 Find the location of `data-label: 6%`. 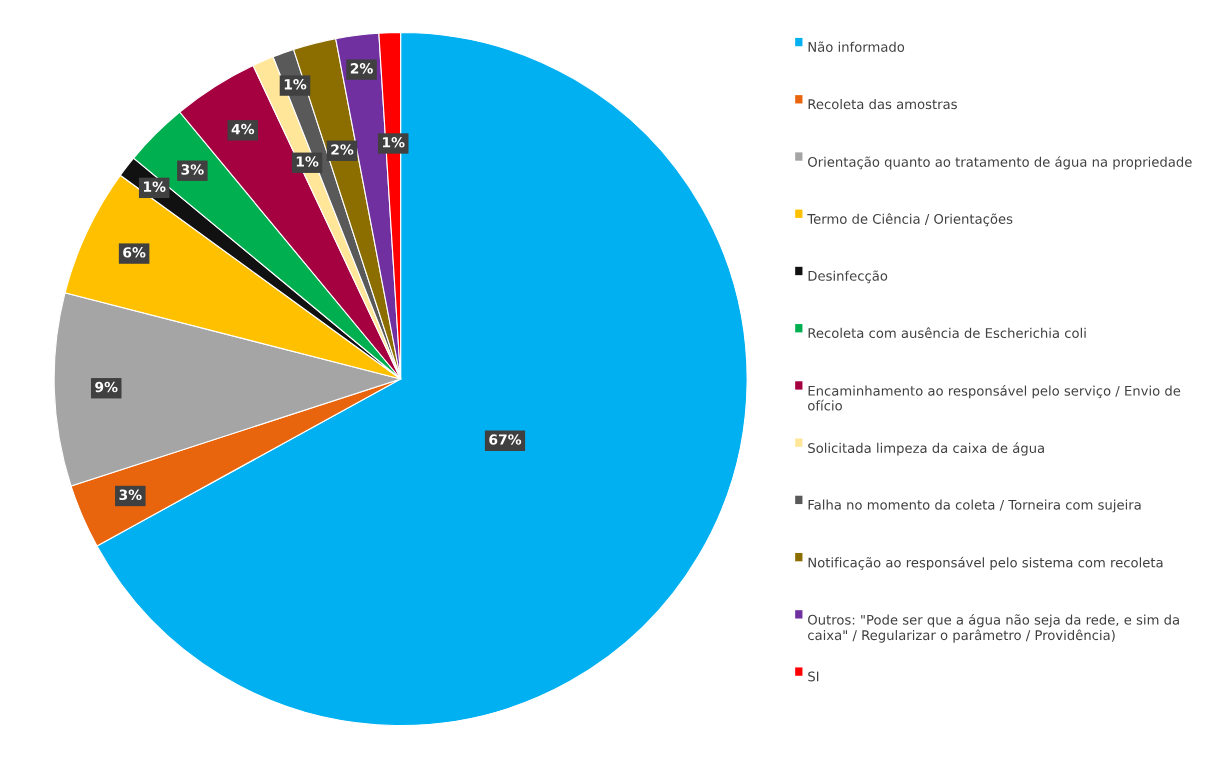

data-label: 6% is located at coordinates (134, 252).